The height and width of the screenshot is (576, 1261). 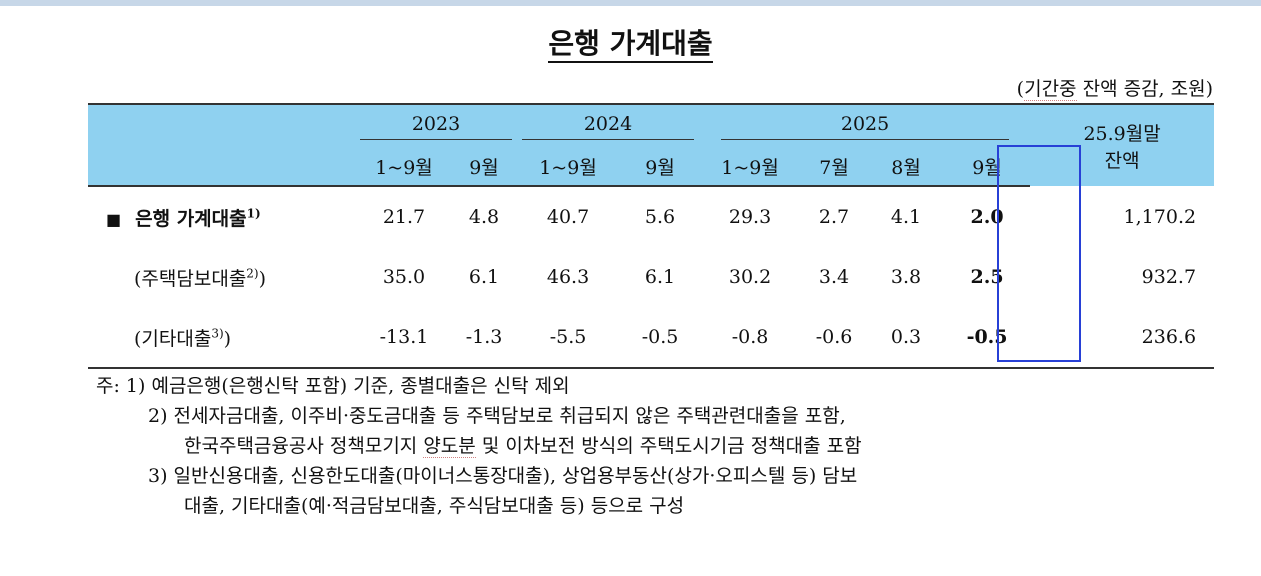 I want to click on cell-balance: 932.7, so click(x=1169, y=277).